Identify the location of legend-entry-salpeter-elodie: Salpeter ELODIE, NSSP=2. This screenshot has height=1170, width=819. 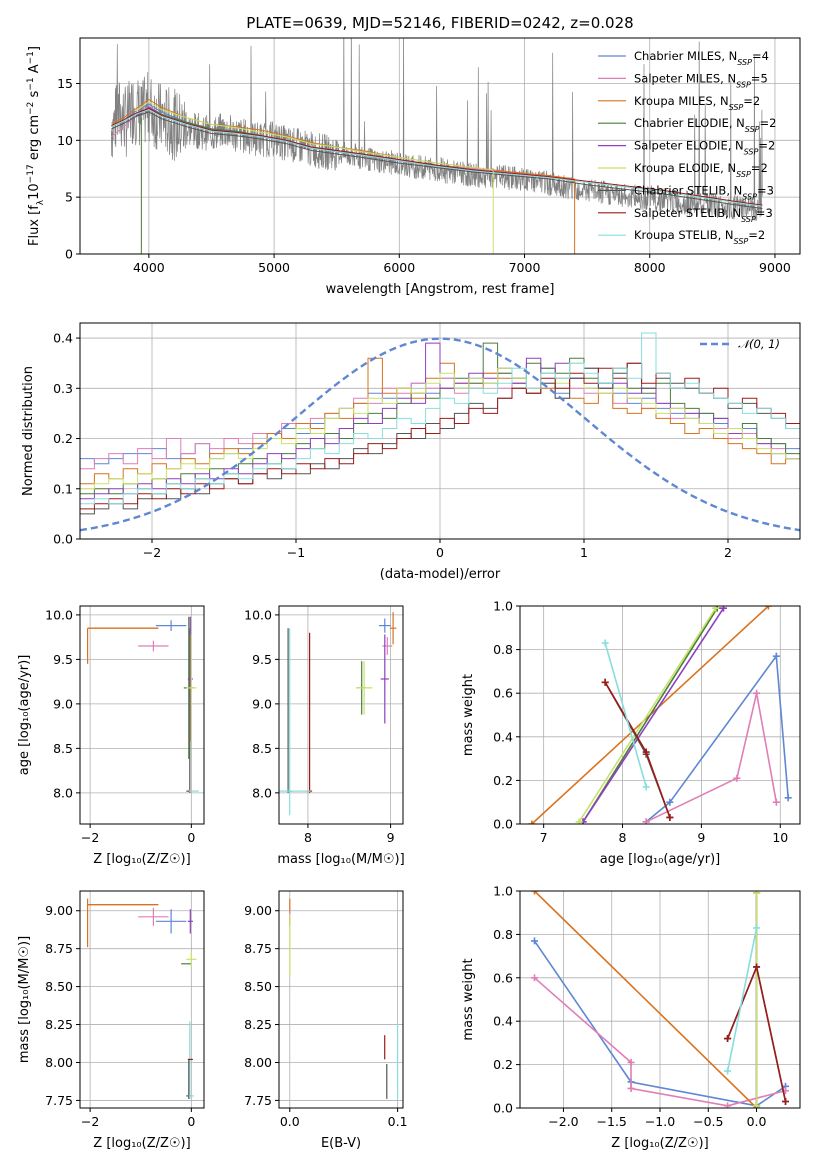
(704, 148).